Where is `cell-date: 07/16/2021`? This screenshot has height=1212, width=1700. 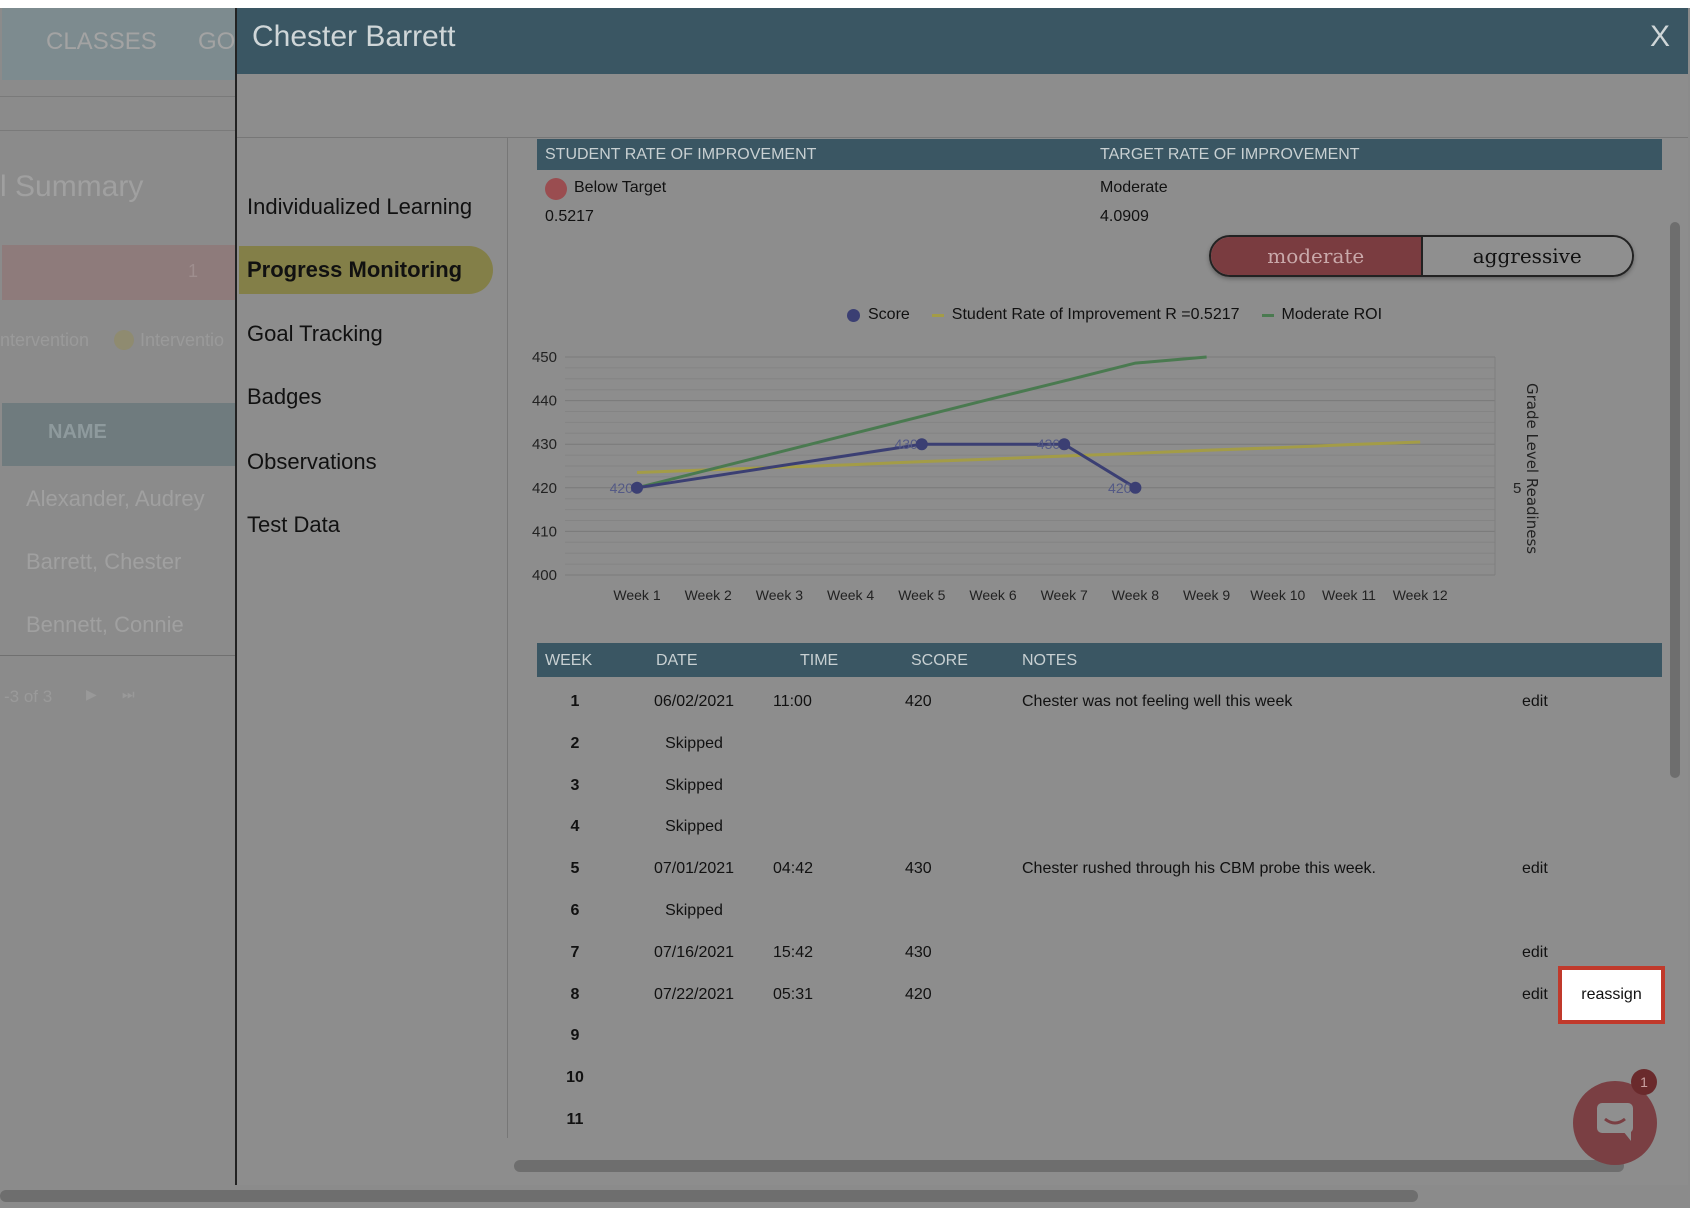 cell-date: 07/16/2021 is located at coordinates (694, 952).